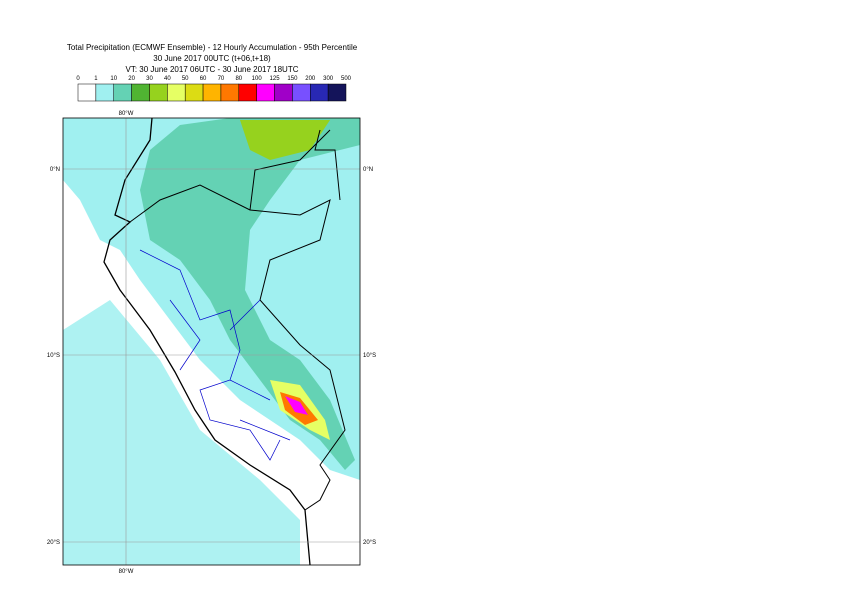  What do you see at coordinates (185, 79) in the screenshot?
I see `colorbar-label: 50` at bounding box center [185, 79].